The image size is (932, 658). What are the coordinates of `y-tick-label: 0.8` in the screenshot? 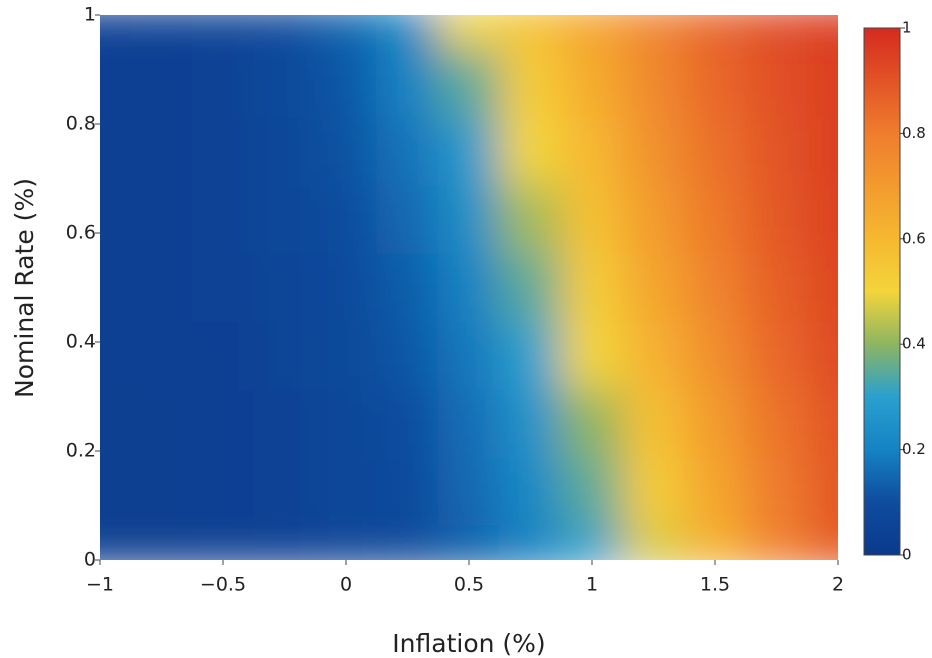 It's located at (81, 124).